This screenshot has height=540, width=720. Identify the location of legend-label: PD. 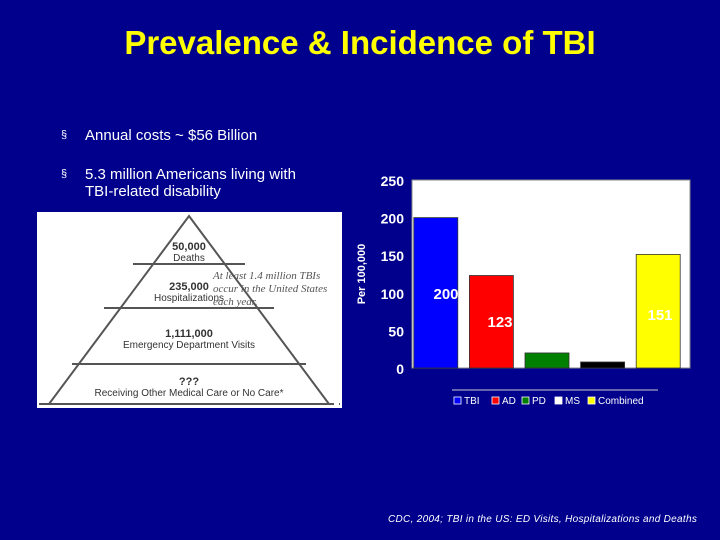
(539, 401).